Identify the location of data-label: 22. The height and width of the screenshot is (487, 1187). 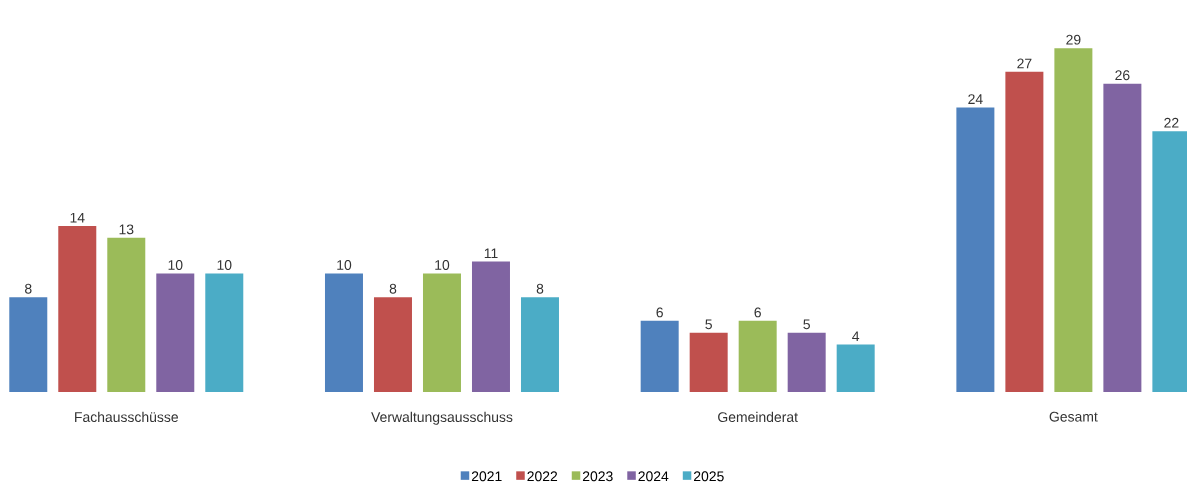
(1171, 122).